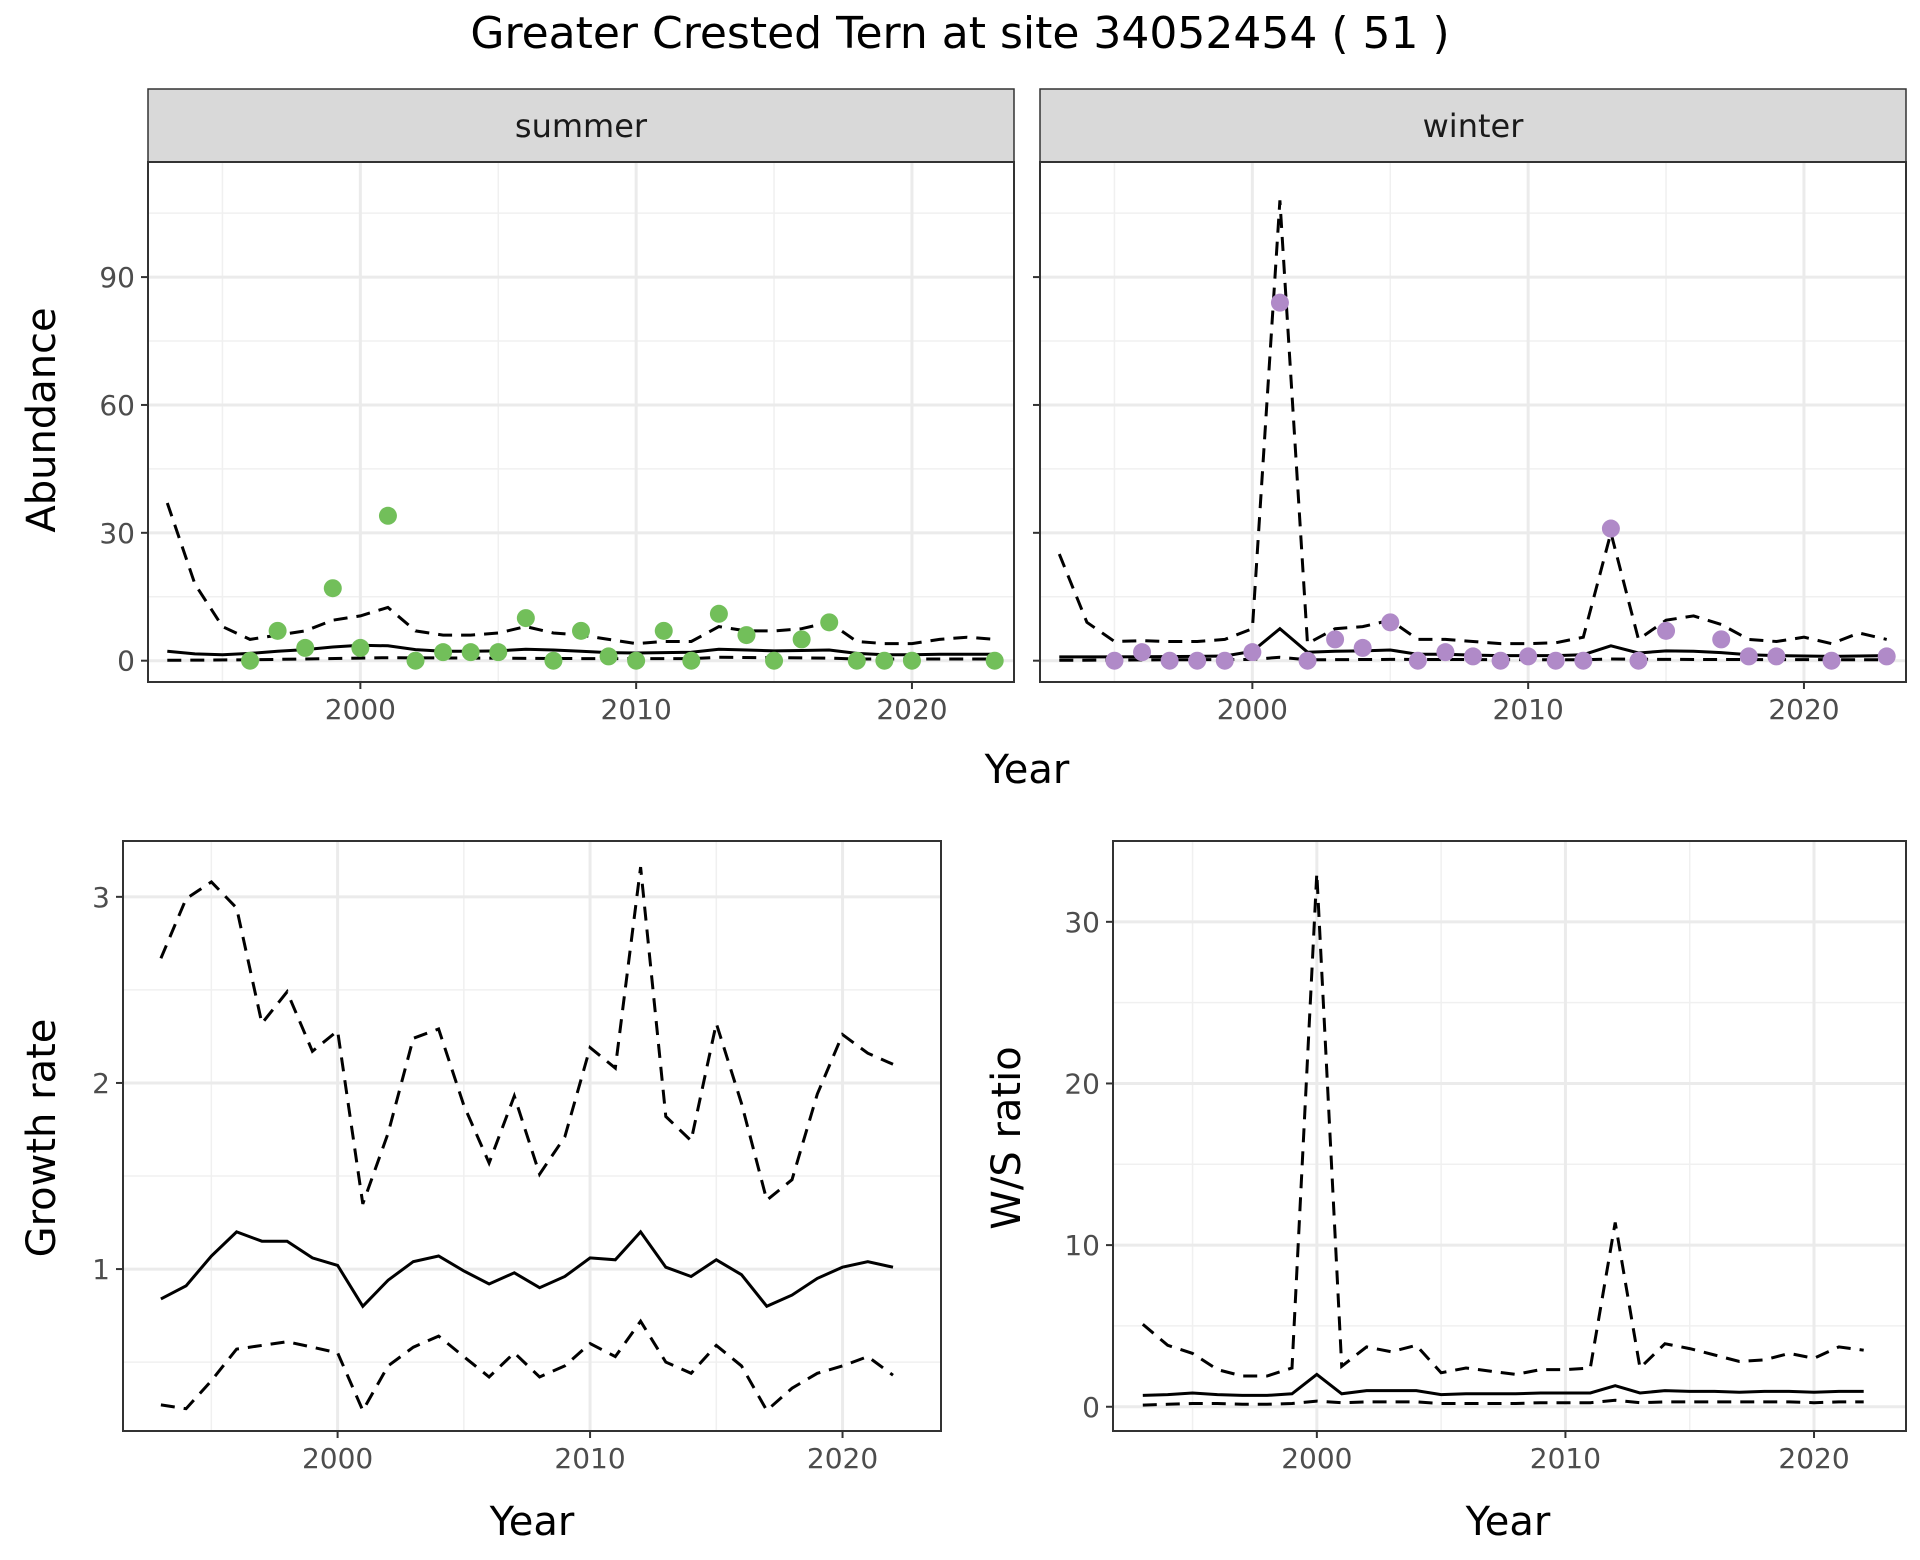  What do you see at coordinates (101, 897) in the screenshot?
I see `y-tick-label: 3` at bounding box center [101, 897].